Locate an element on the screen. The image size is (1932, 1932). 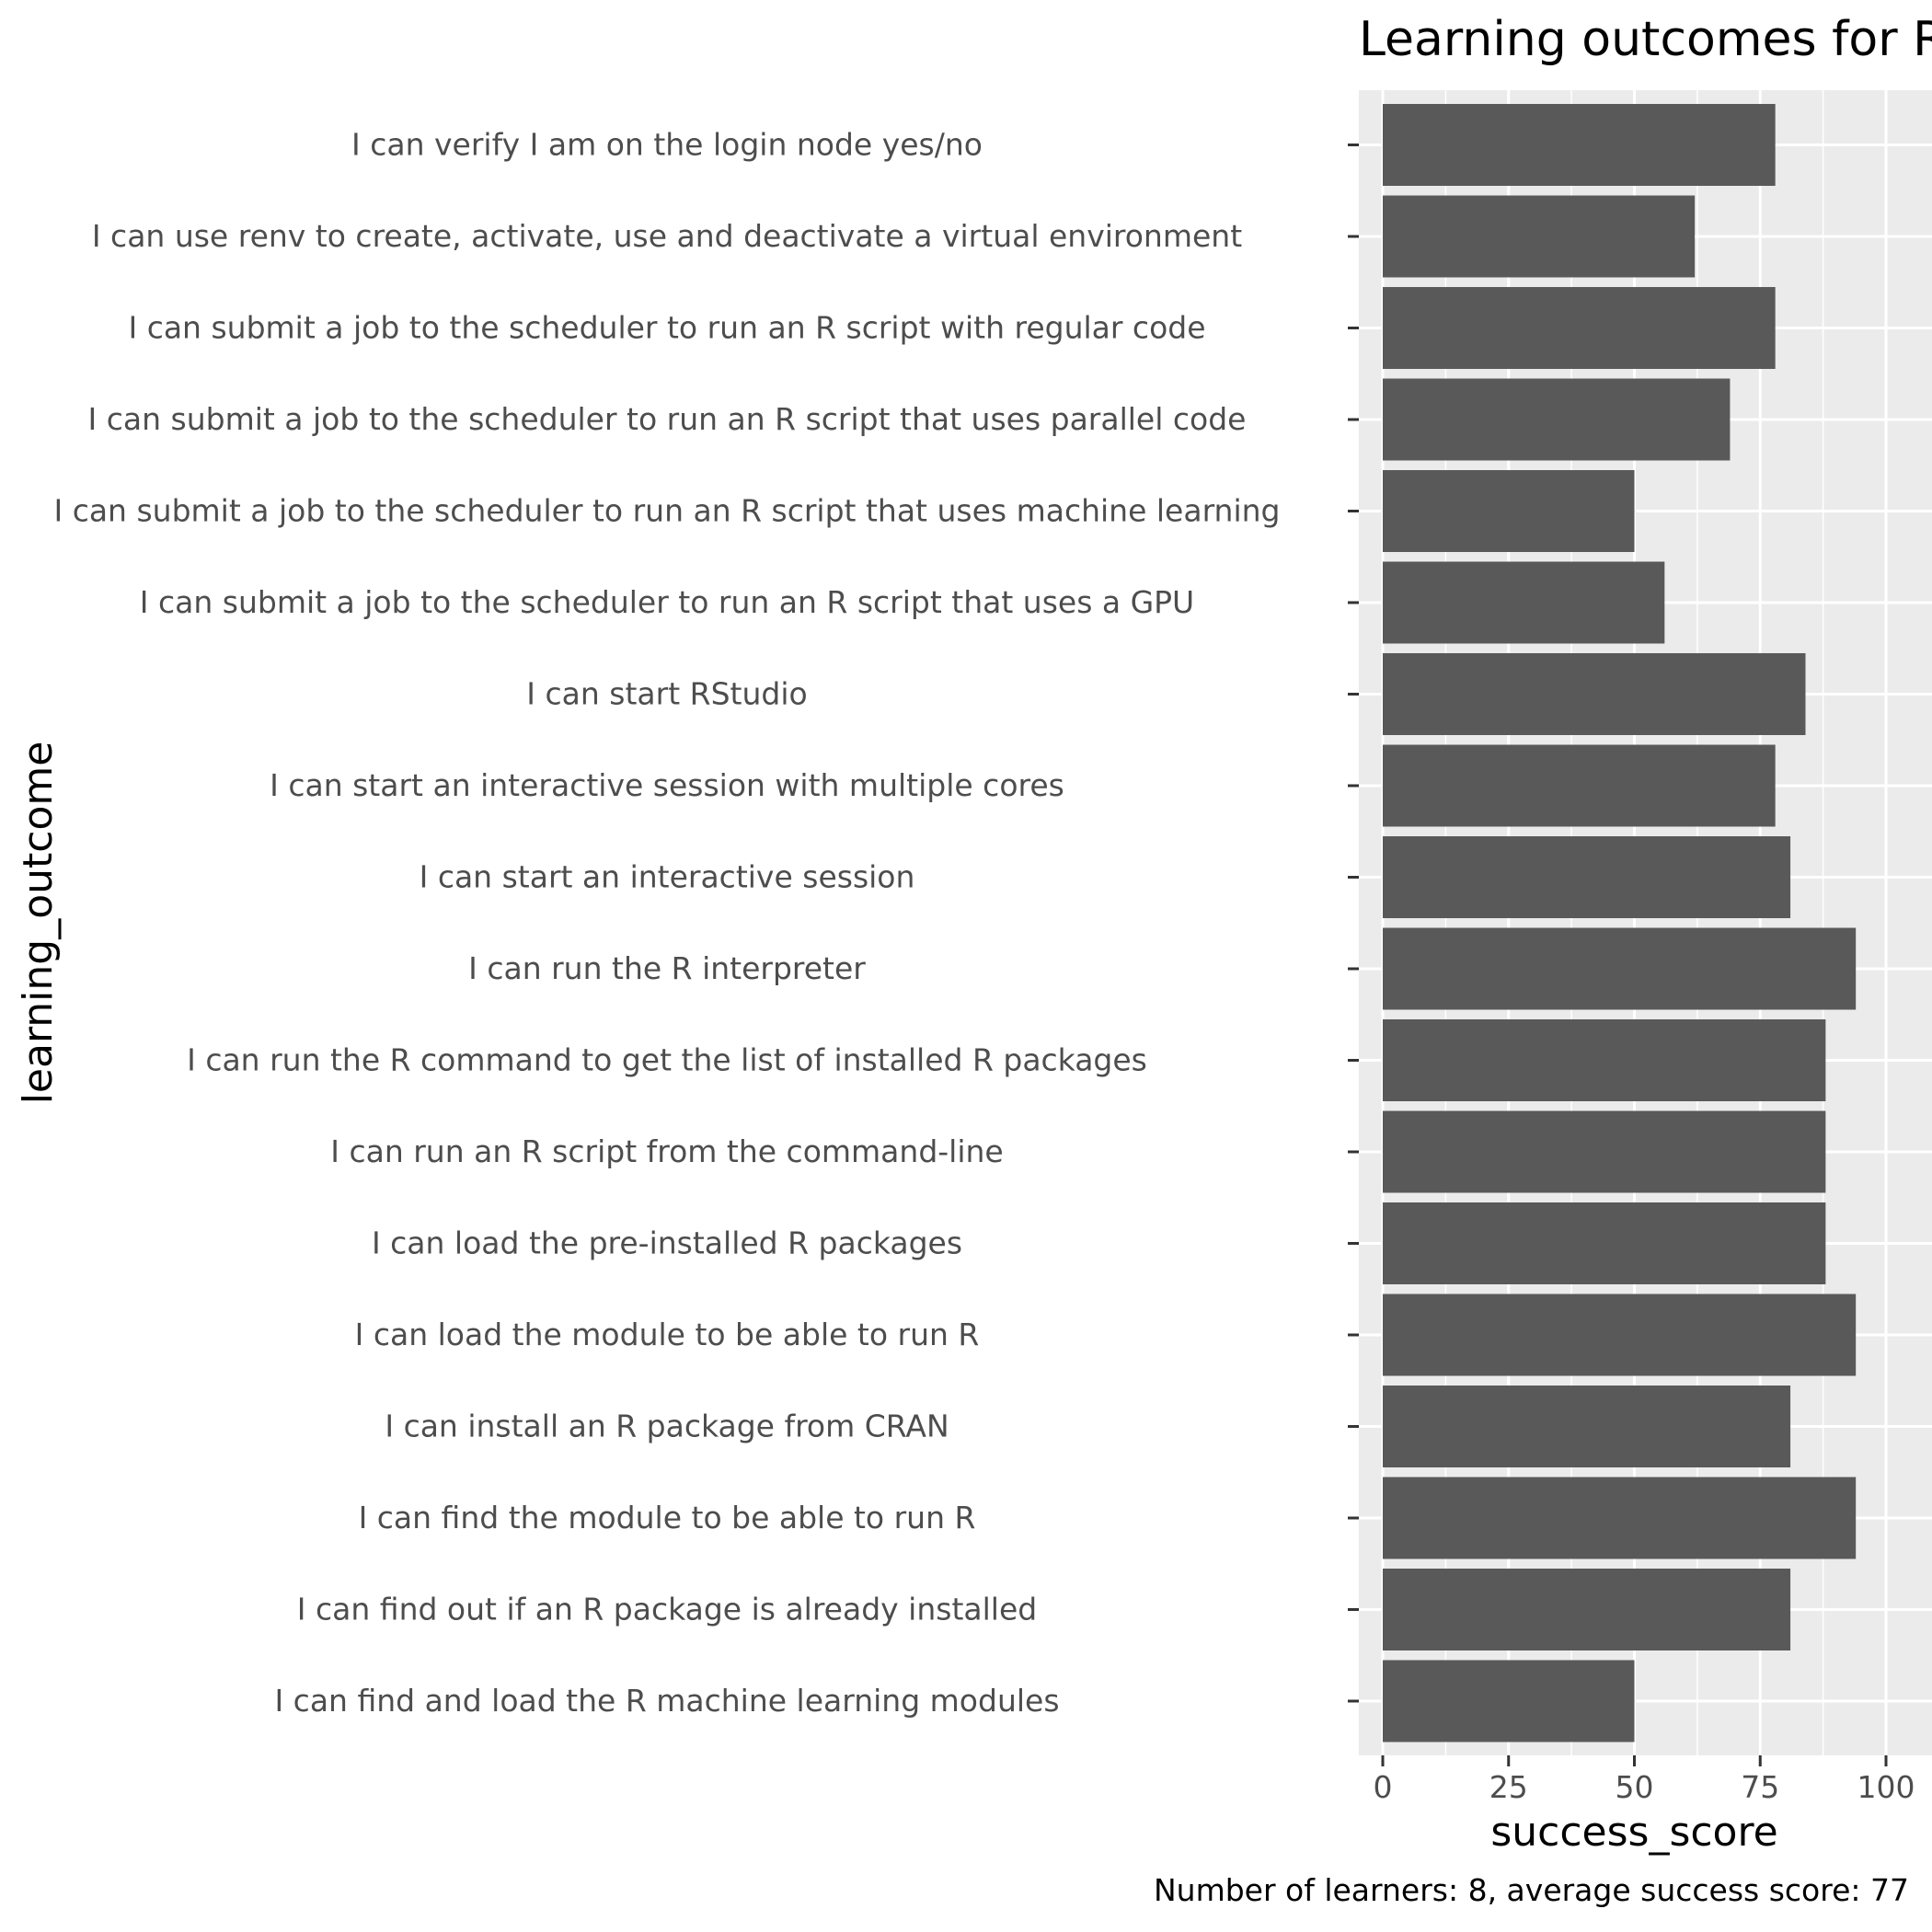
x-tick-label: 0 is located at coordinates (1383, 1787).